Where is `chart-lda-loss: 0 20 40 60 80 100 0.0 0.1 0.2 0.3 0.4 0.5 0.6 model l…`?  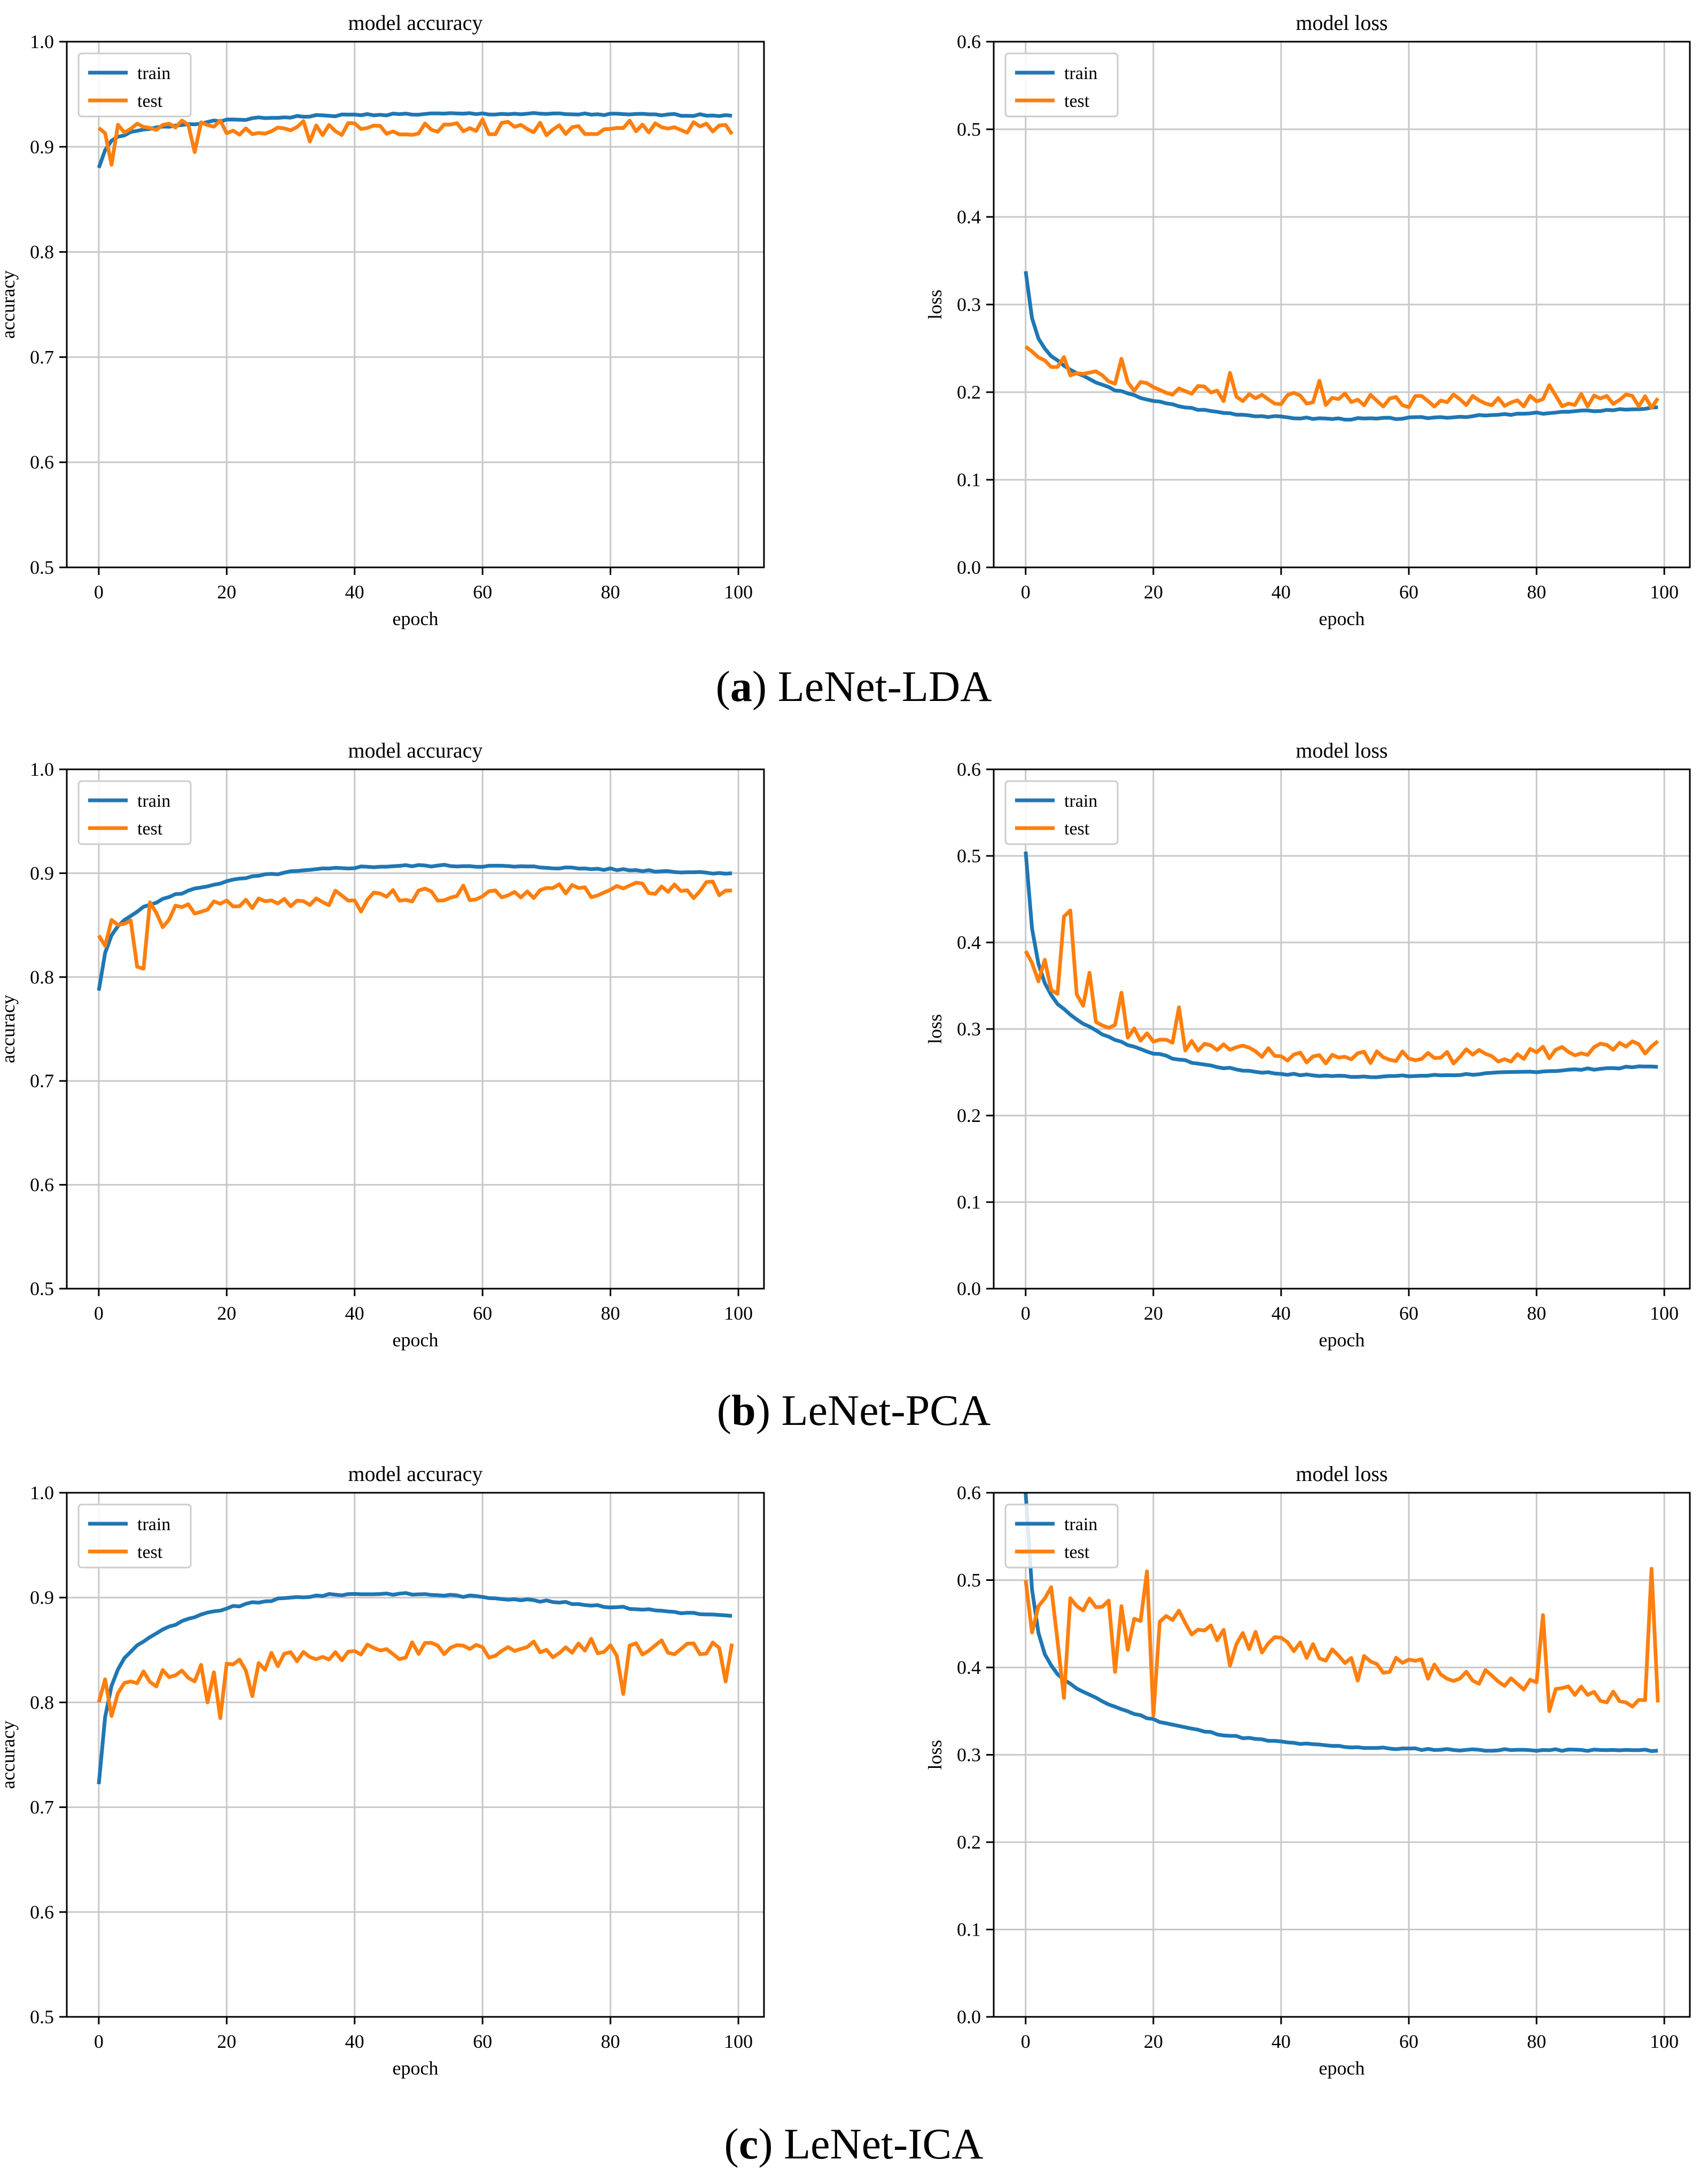
chart-lda-loss: 0 20 40 60 80 100 0.0 0.1 0.2 0.3 0.4 0.5 0.6 model l… is located at coordinates (1307, 320).